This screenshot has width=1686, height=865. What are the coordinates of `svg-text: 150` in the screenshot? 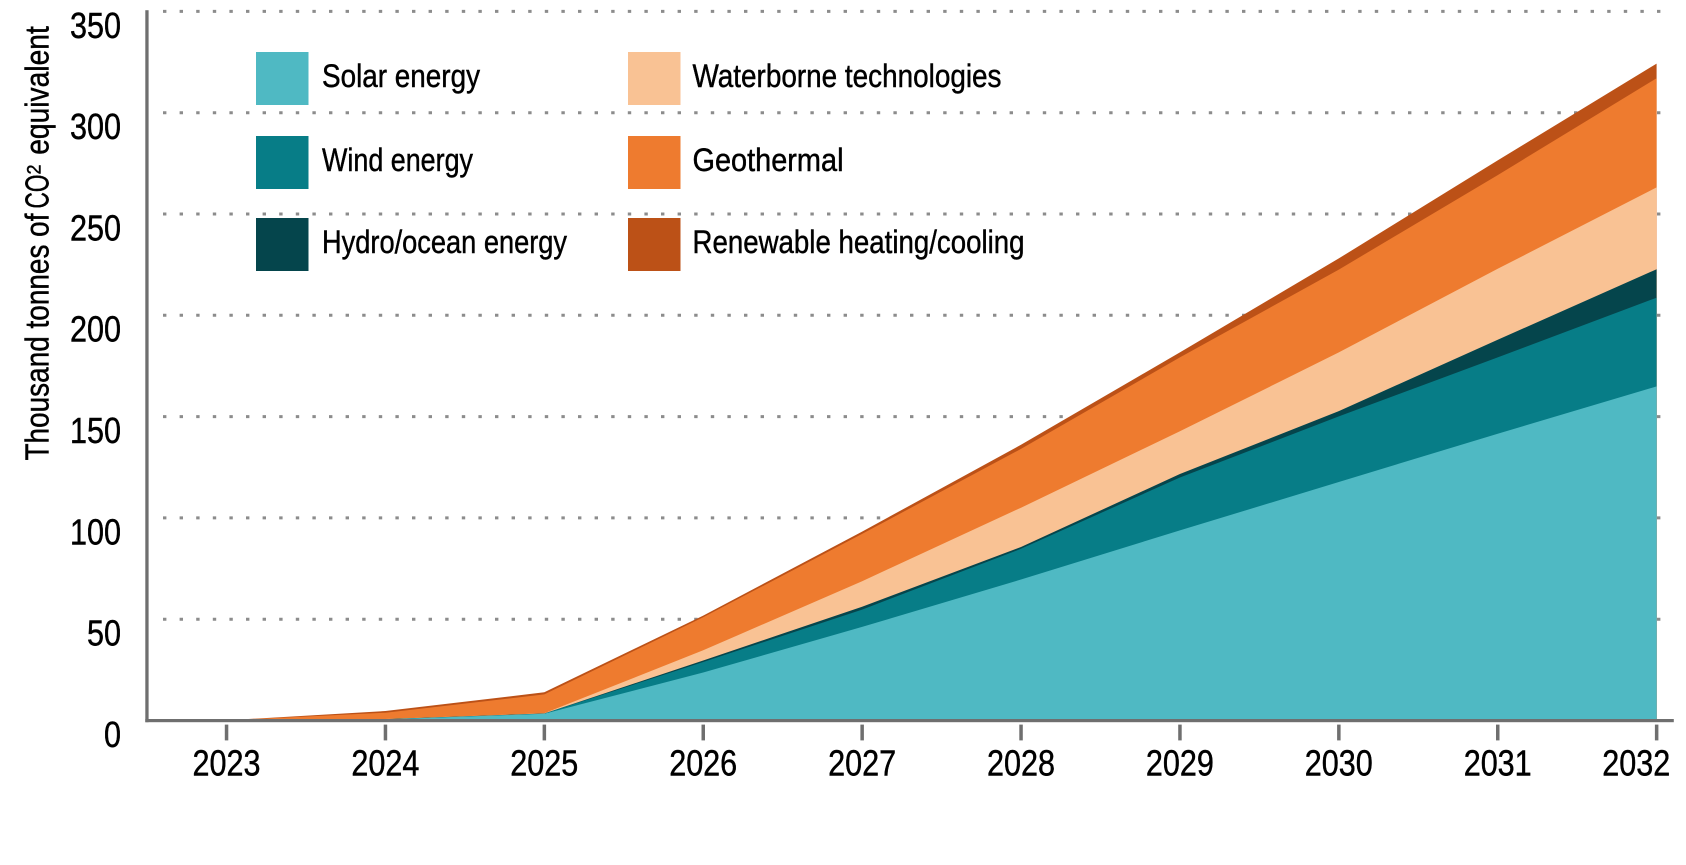 It's located at (95, 430).